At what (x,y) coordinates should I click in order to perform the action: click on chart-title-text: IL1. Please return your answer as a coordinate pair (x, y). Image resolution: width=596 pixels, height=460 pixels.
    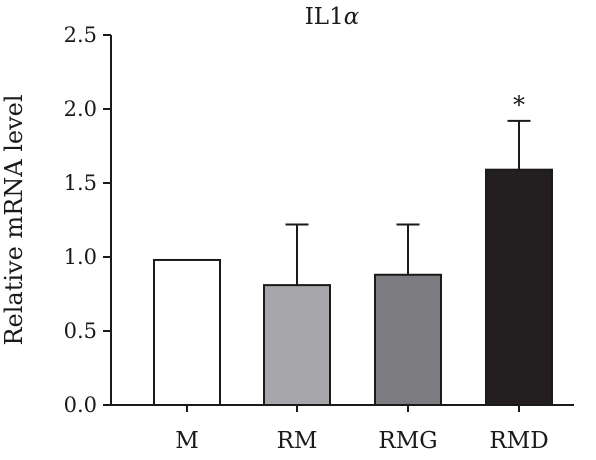
    Looking at the image, I should click on (324, 17).